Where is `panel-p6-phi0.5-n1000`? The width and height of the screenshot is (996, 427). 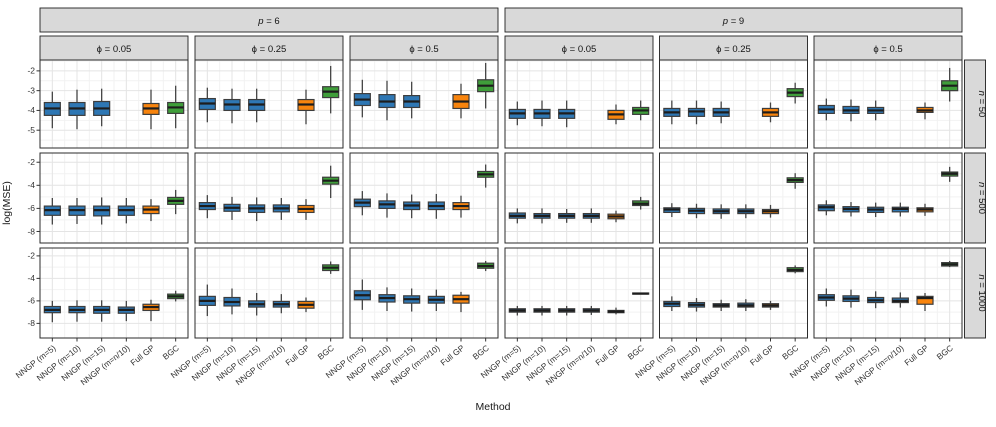 panel-p6-phi0.5-n1000 is located at coordinates (424, 293).